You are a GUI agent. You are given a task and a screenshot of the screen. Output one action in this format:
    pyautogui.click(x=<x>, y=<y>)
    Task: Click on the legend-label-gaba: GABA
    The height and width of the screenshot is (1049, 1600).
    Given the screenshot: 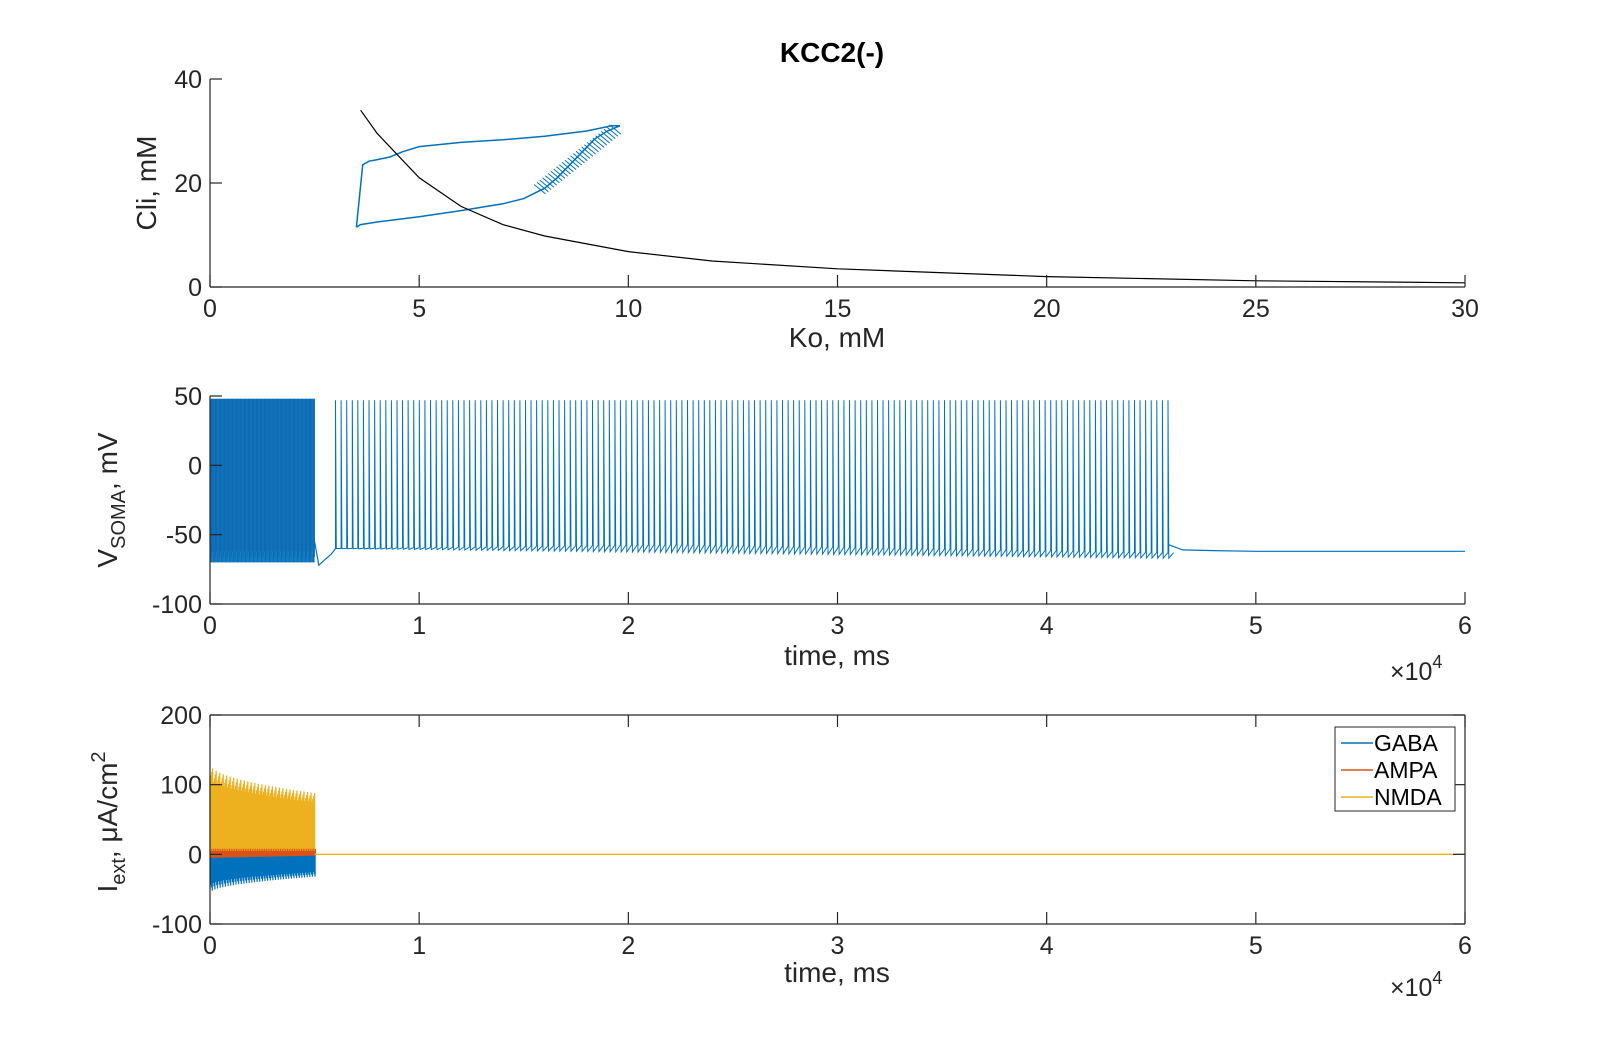 What is the action you would take?
    pyautogui.click(x=1406, y=743)
    